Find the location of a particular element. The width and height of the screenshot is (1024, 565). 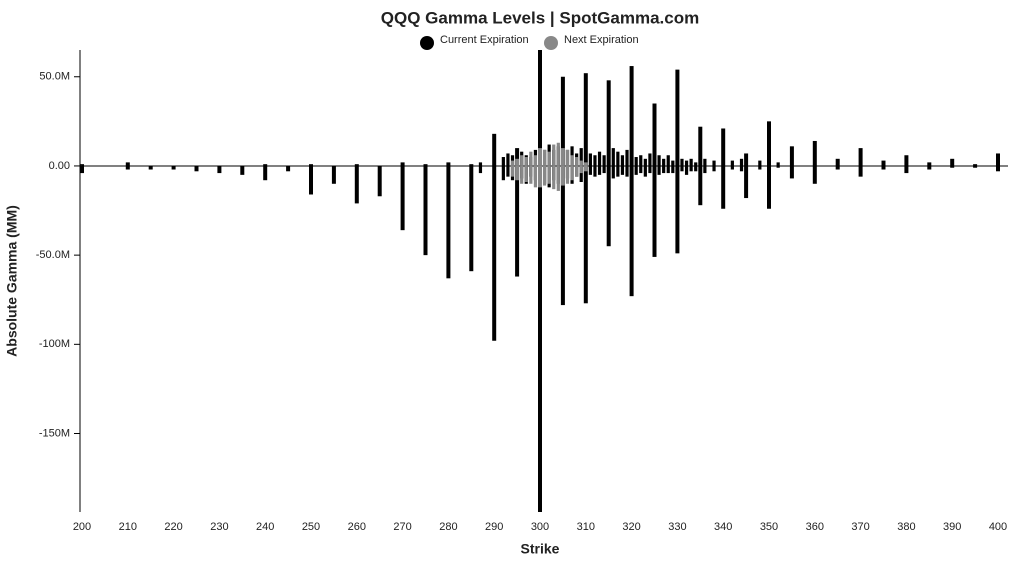

legend-marker is located at coordinates (551, 43).